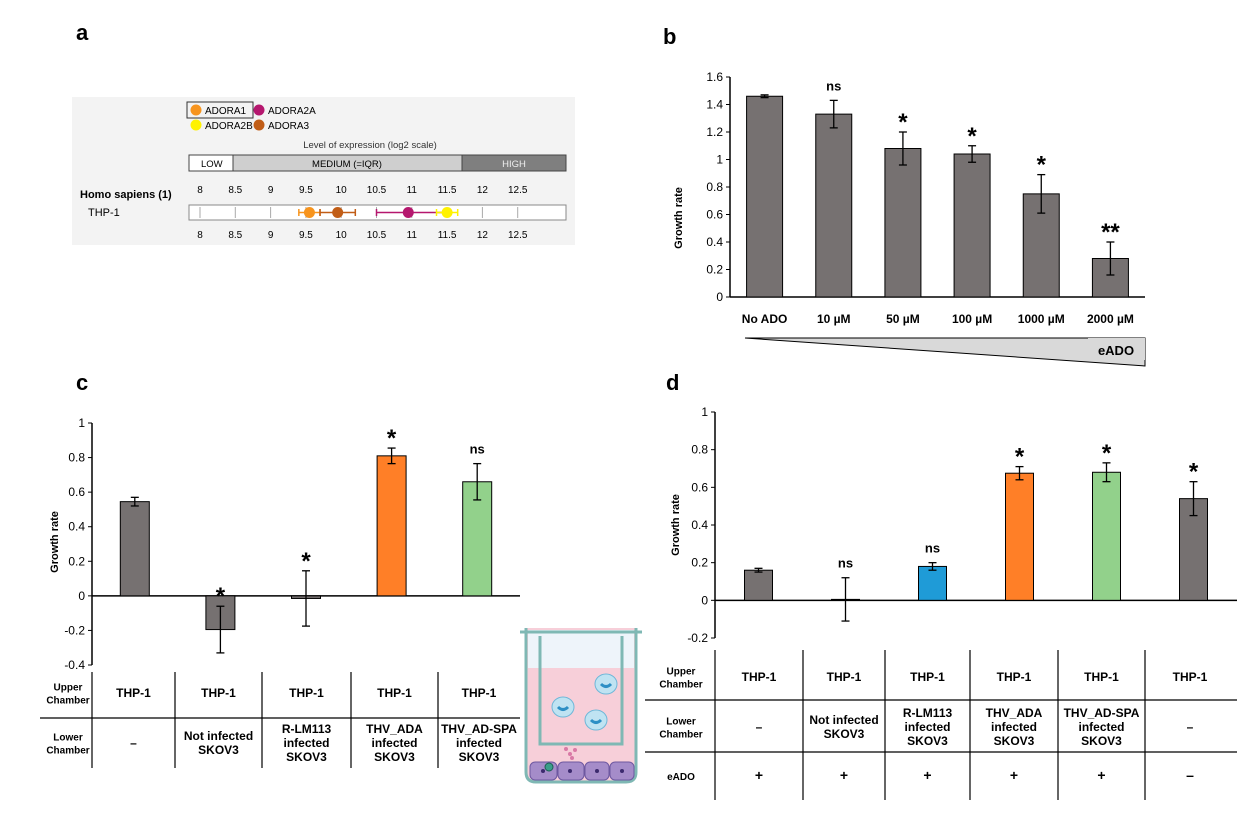 This screenshot has width=1243, height=813. Describe the element at coordinates (479, 743) in the screenshot. I see `table-c-lower-cell-4: THV_AD-SPA infected SKOV3` at that location.